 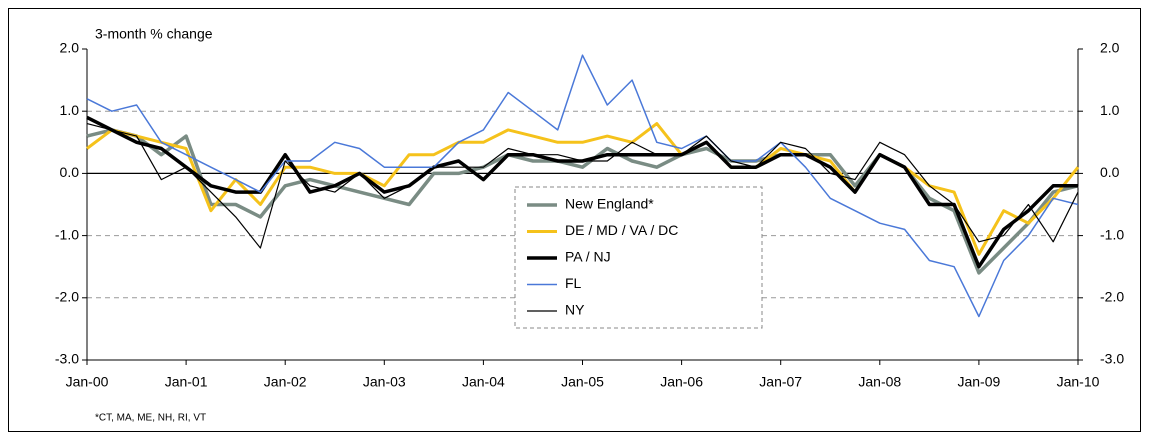 I want to click on y-tick-label: 2.0, so click(x=70, y=48).